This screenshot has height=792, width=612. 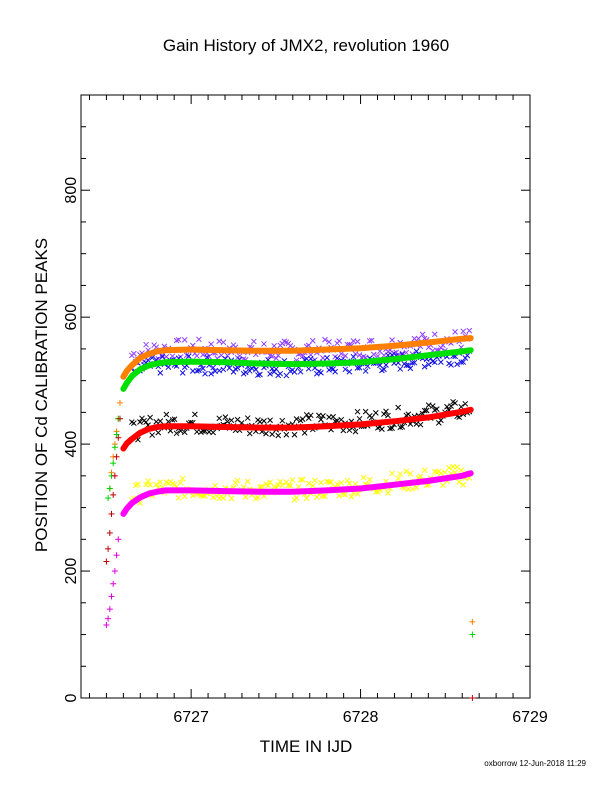 I want to click on x-tick-label: 6728, so click(x=361, y=717).